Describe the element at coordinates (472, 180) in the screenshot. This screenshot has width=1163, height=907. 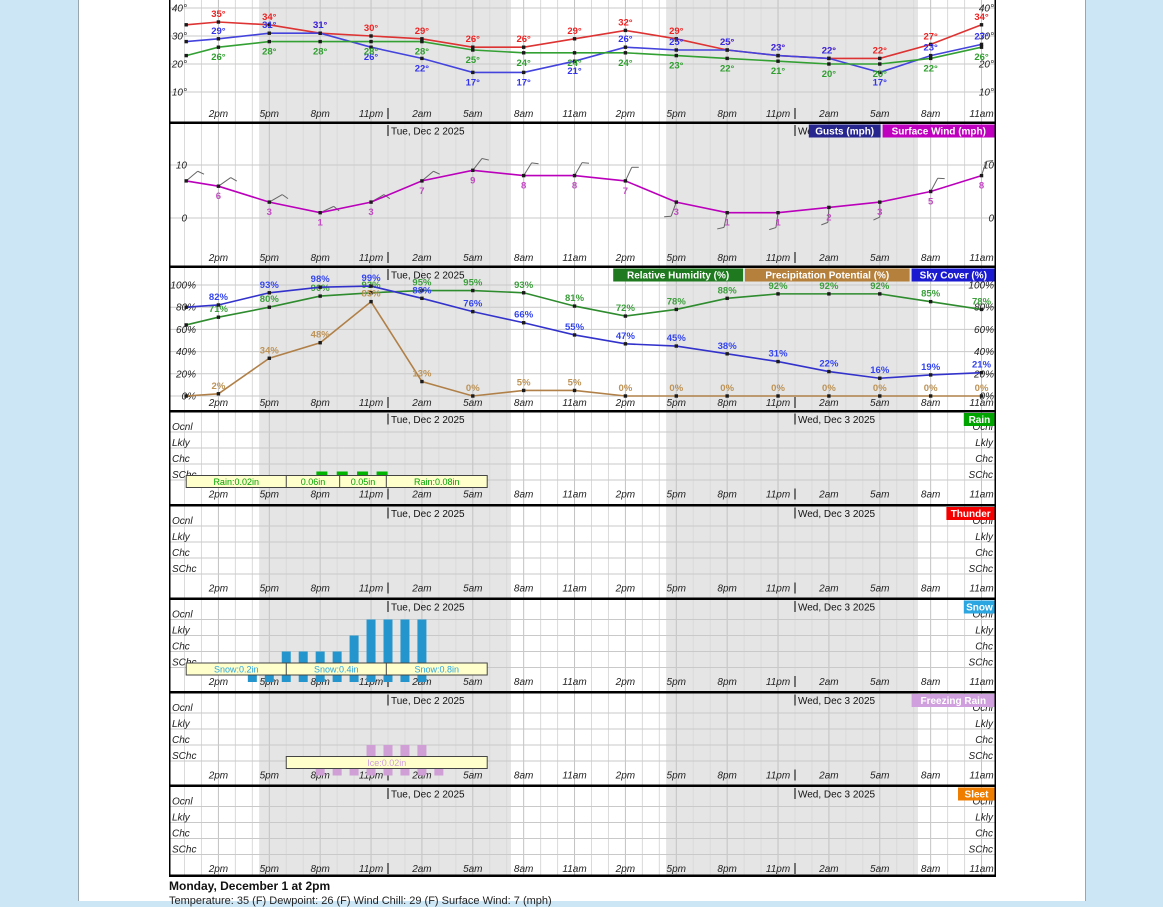
I see `data-label: 9` at that location.